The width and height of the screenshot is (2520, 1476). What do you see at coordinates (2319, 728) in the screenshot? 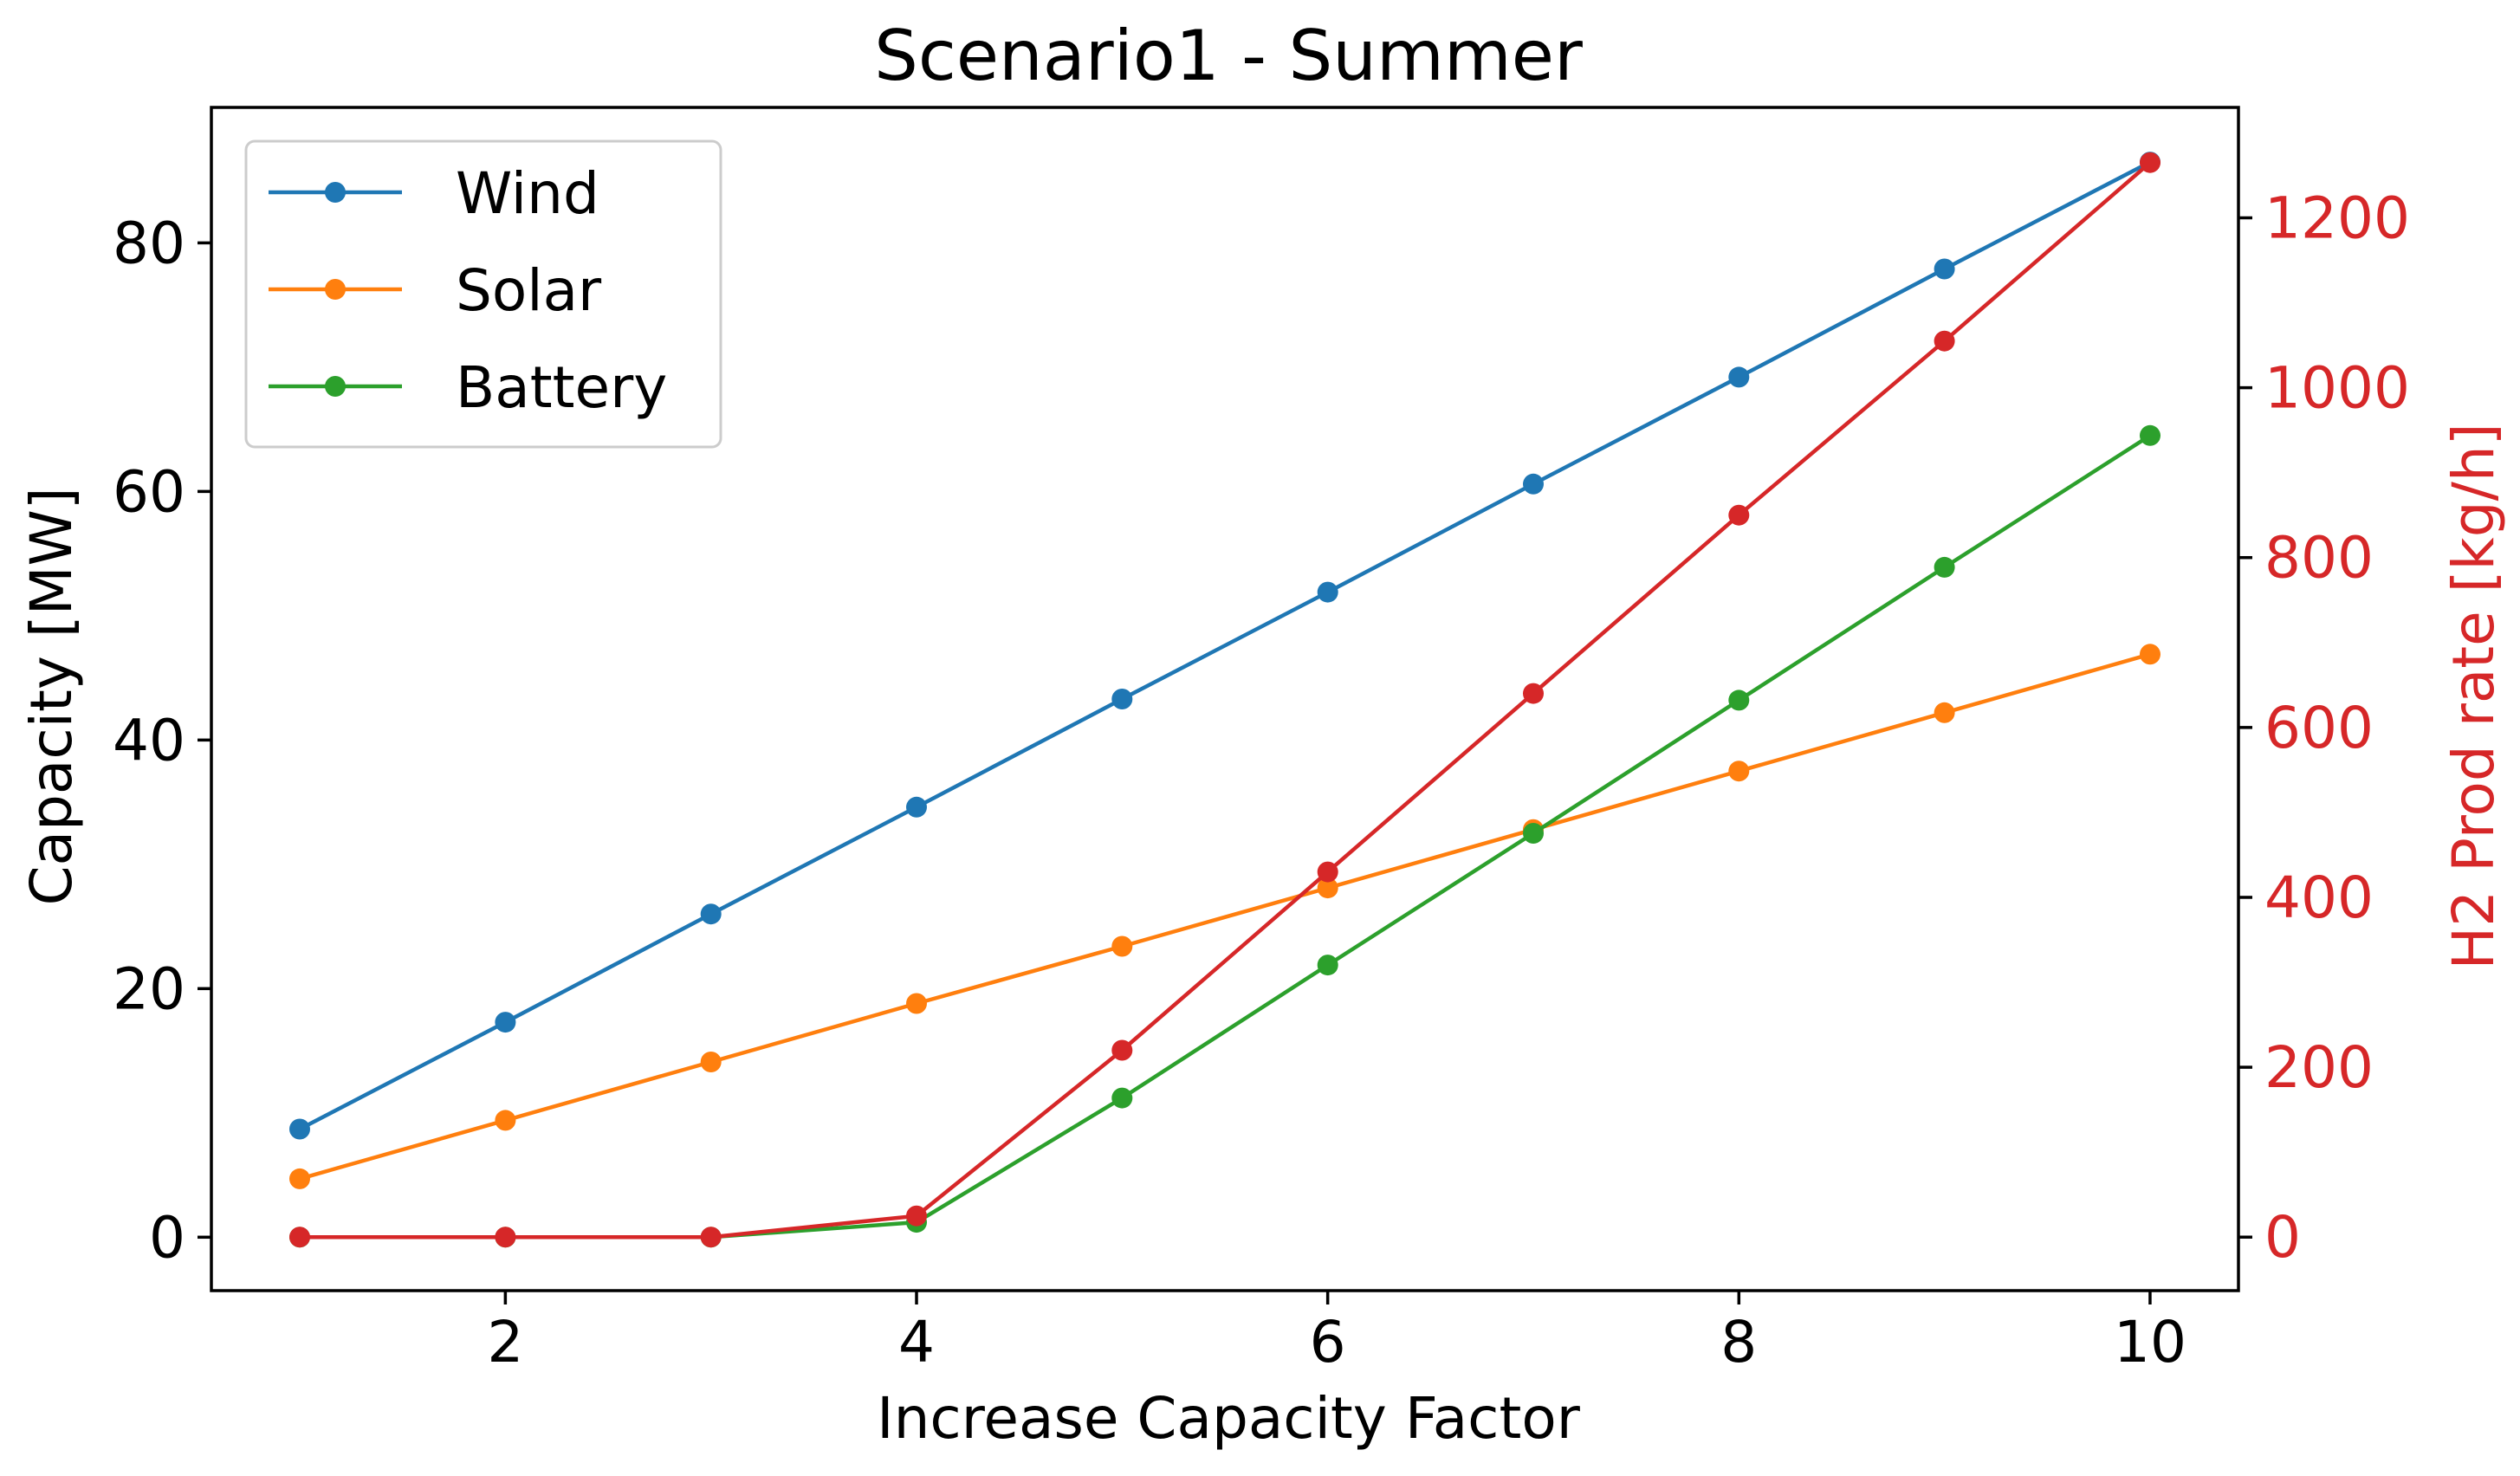
I see `y2-tick-label: 600` at bounding box center [2319, 728].